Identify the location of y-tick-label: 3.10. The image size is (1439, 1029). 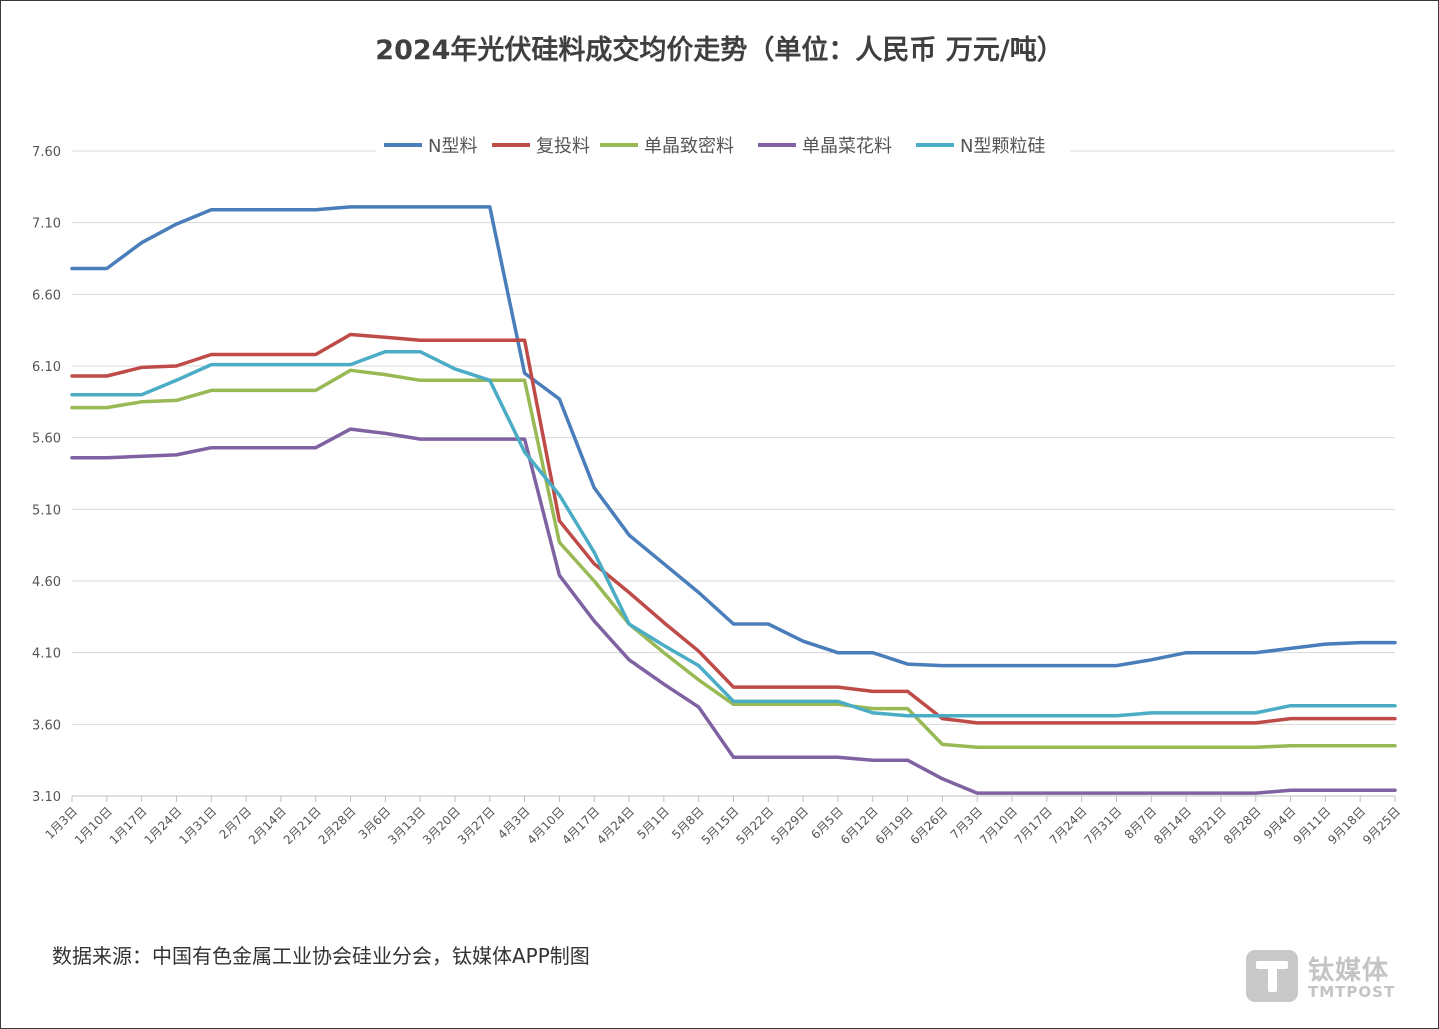
(46, 797).